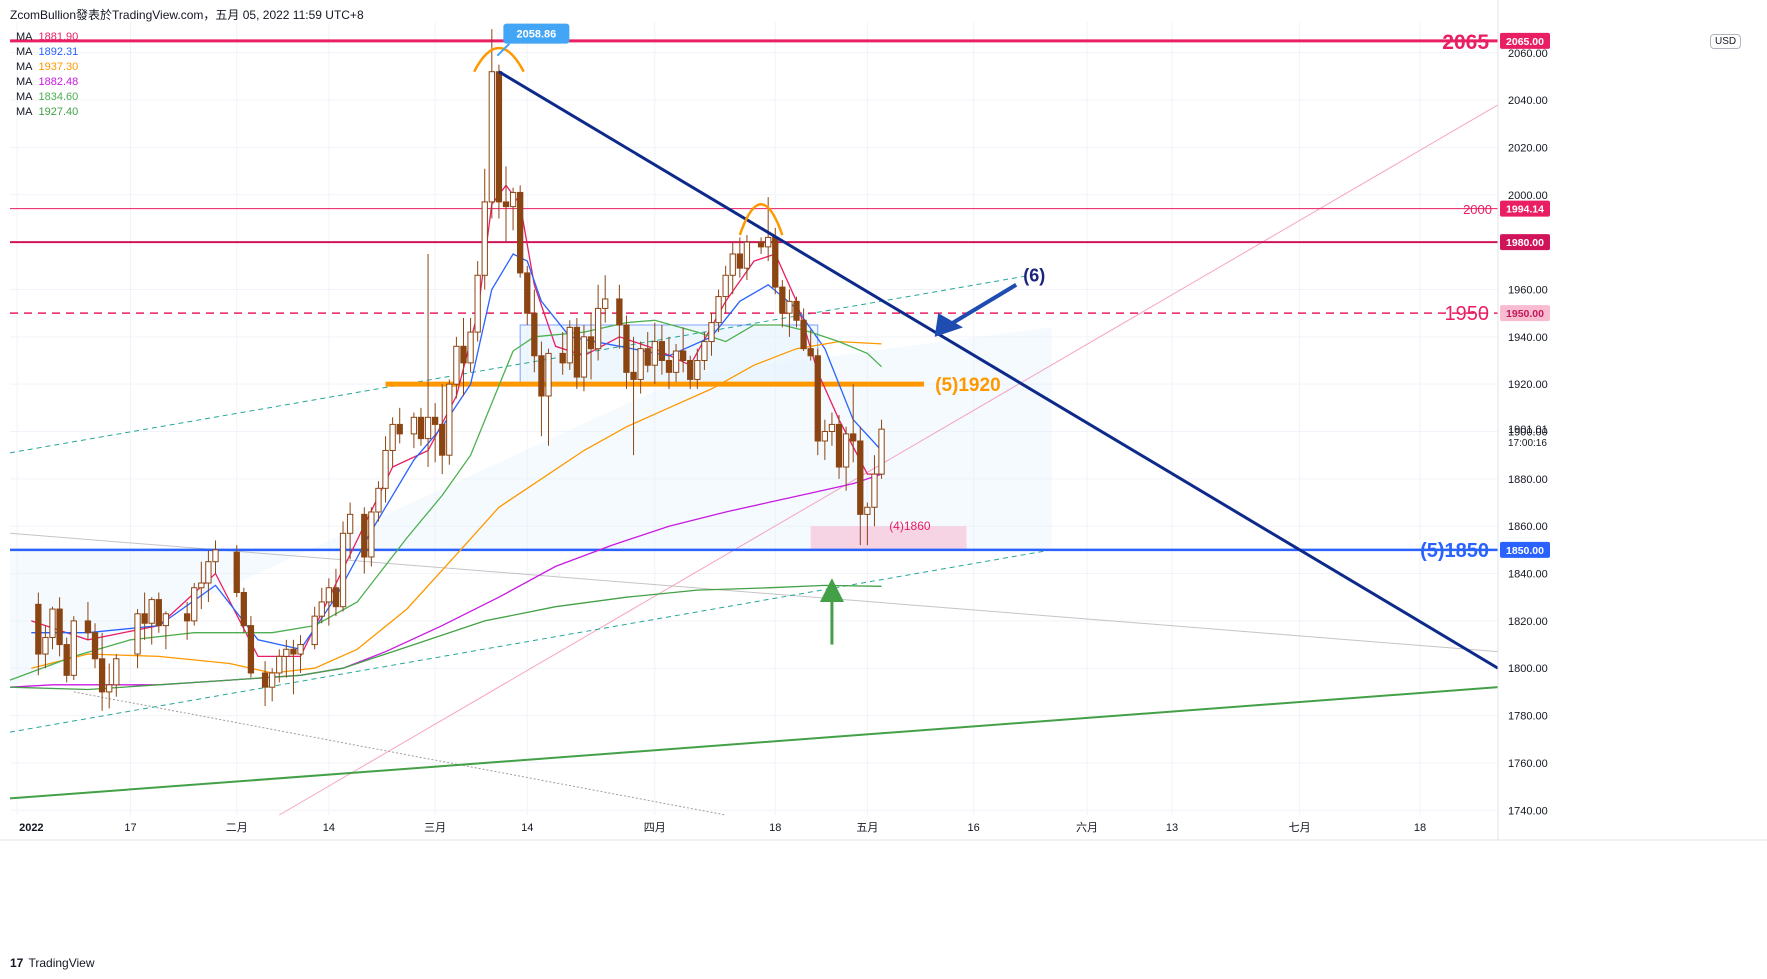 The height and width of the screenshot is (979, 1767). Describe the element at coordinates (910, 526) in the screenshot. I see `zone-label: (4)1860` at that location.